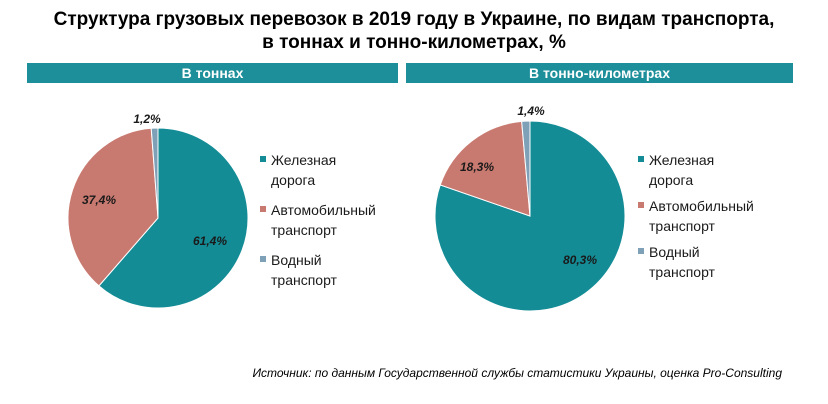 The height and width of the screenshot is (404, 828). I want to click on pie2-legend-text-0-1: дорога, so click(671, 180).